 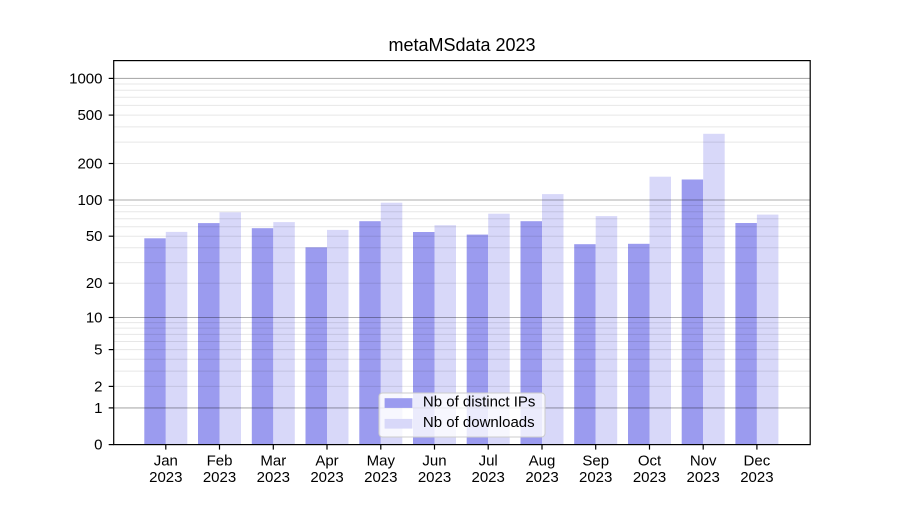 What do you see at coordinates (703, 461) in the screenshot?
I see `svg-text: Nov` at bounding box center [703, 461].